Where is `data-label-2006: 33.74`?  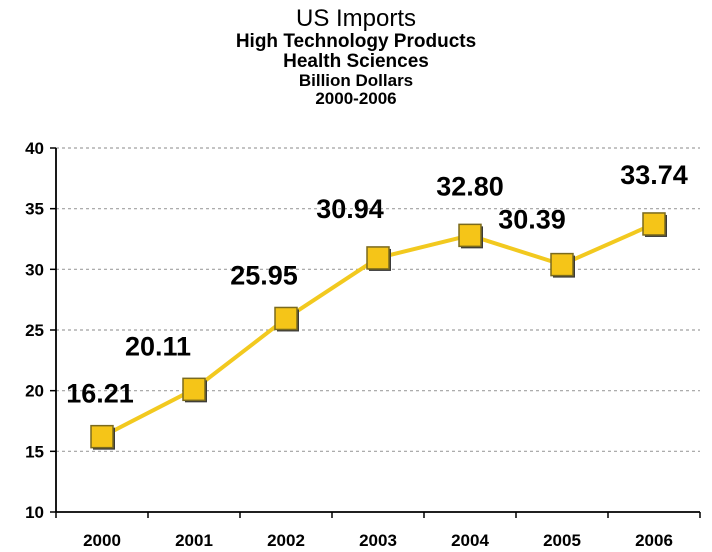
data-label-2006: 33.74 is located at coordinates (654, 175).